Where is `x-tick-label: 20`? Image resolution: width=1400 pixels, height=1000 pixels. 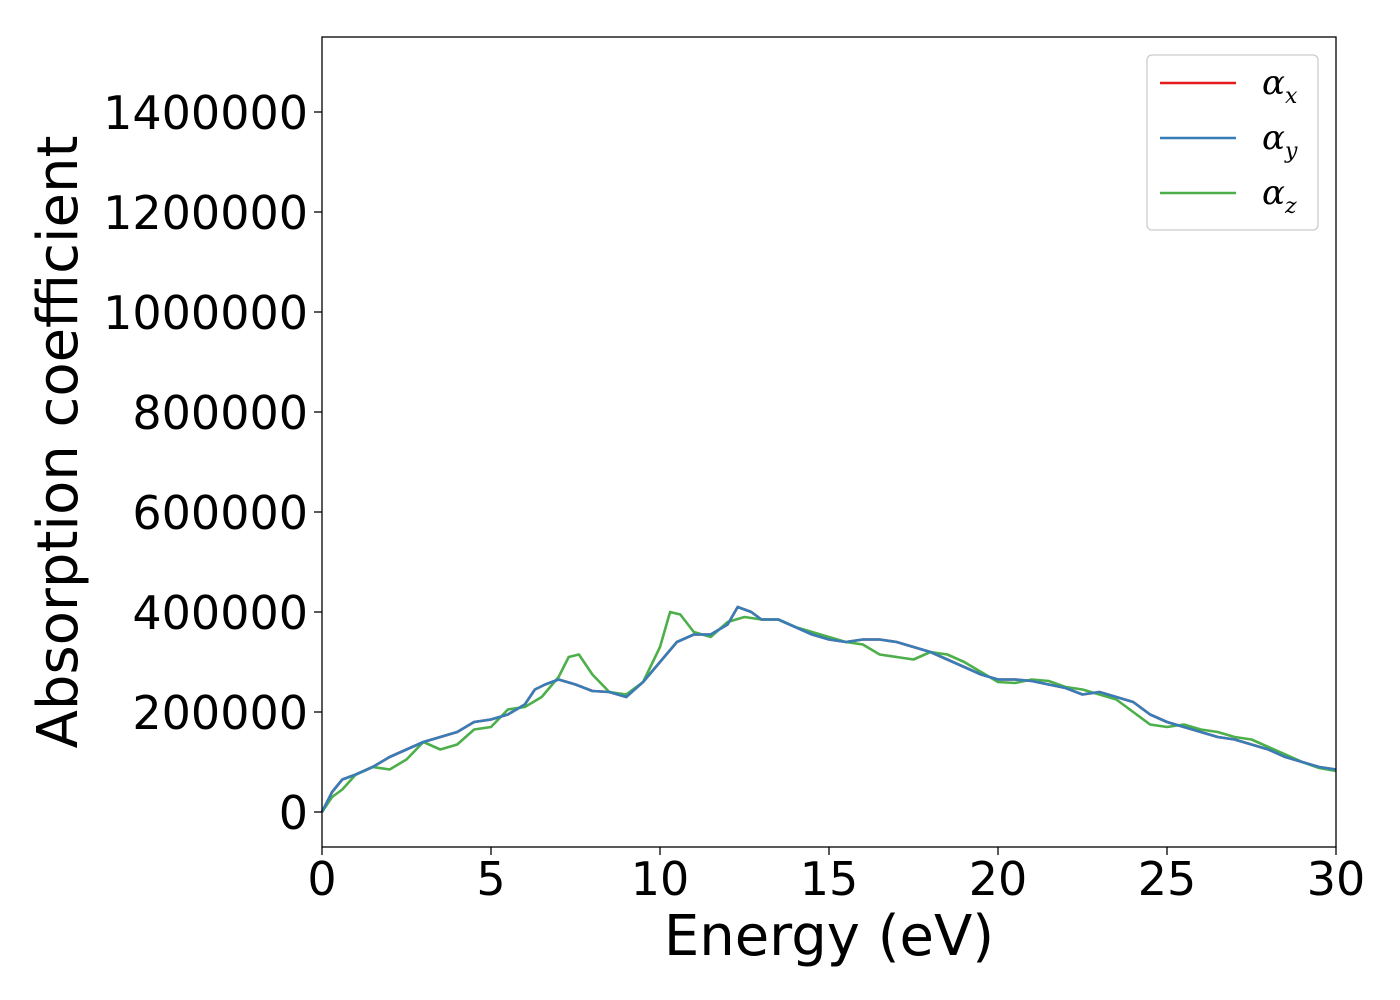 x-tick-label: 20 is located at coordinates (998, 879).